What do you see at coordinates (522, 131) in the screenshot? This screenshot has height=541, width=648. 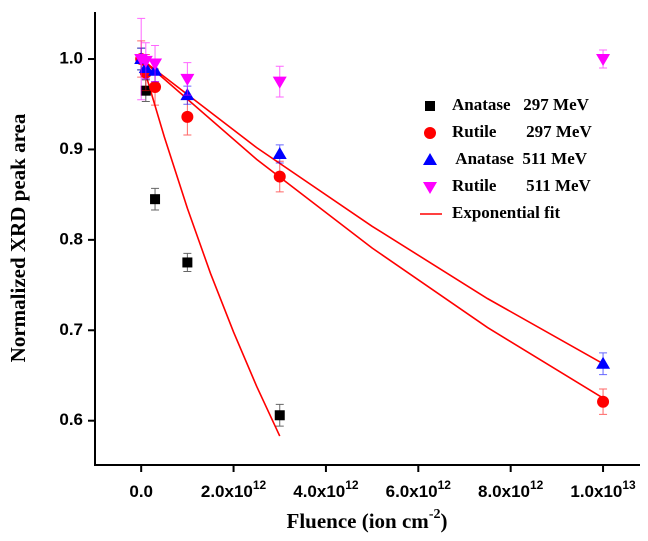 I see `legend-label: Rutile 297 MeV` at bounding box center [522, 131].